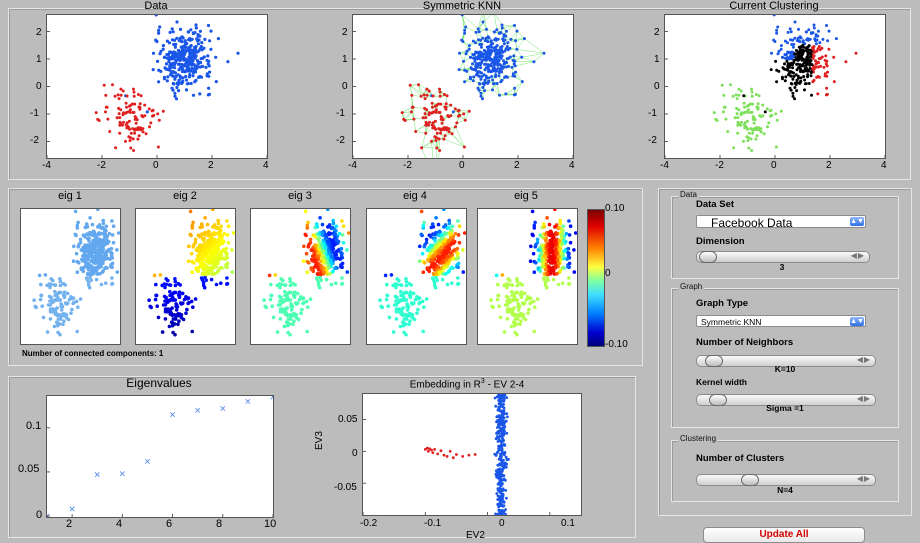 This screenshot has height=543, width=920. What do you see at coordinates (829, 165) in the screenshot?
I see `clustering-plot-xtick: 2` at bounding box center [829, 165].